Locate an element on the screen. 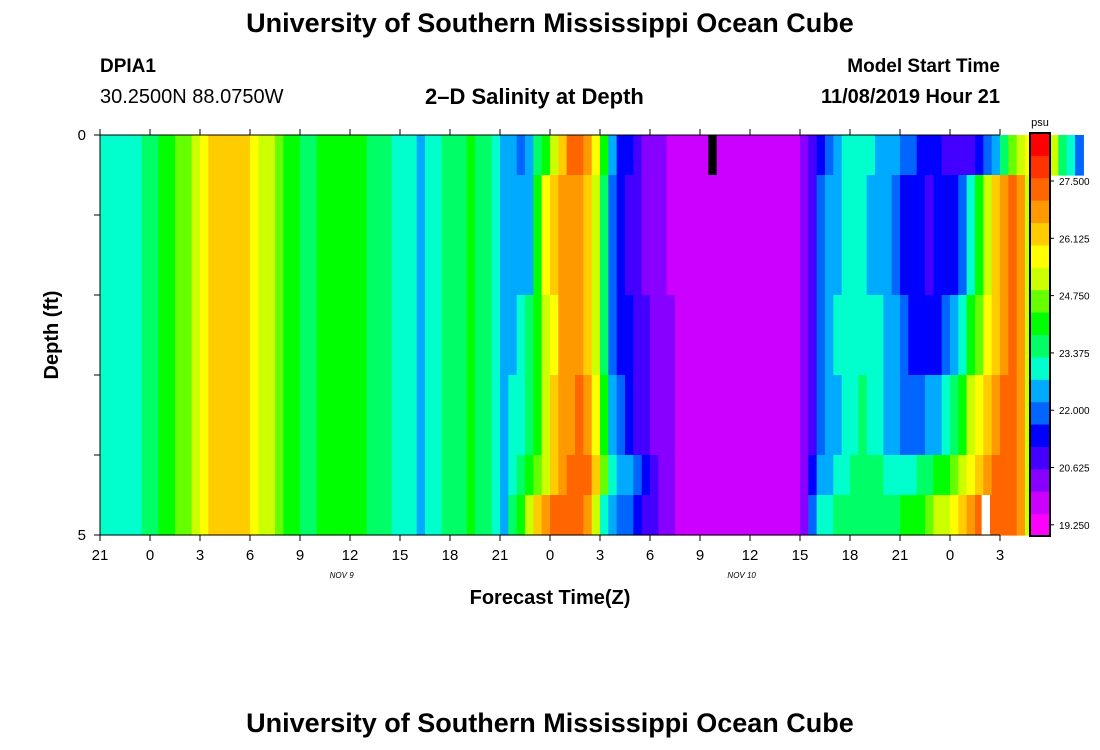 This screenshot has height=750, width=1100. y-axis-title: Depth (ft) is located at coordinates (52, 335).